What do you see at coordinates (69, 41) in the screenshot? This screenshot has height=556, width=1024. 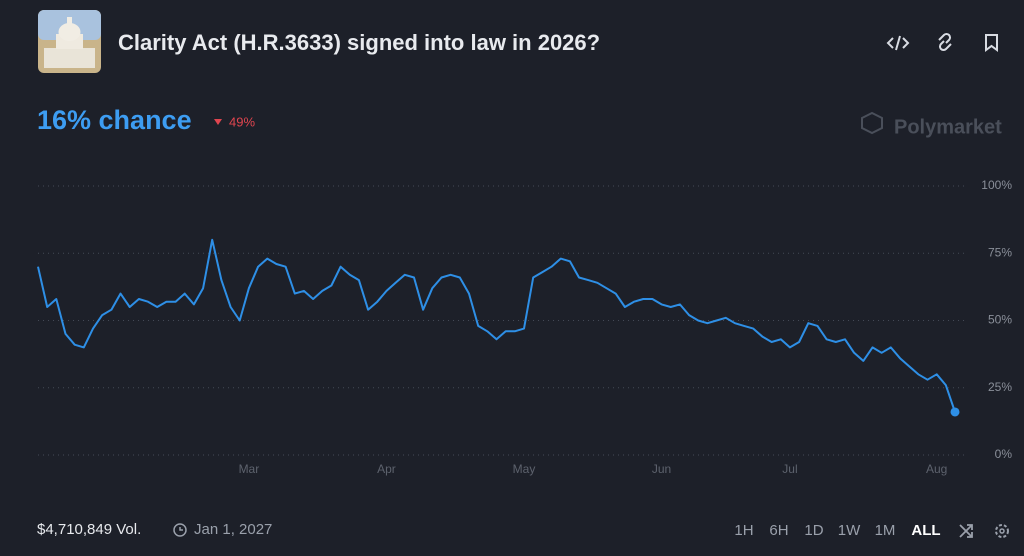 I see `market-image` at bounding box center [69, 41].